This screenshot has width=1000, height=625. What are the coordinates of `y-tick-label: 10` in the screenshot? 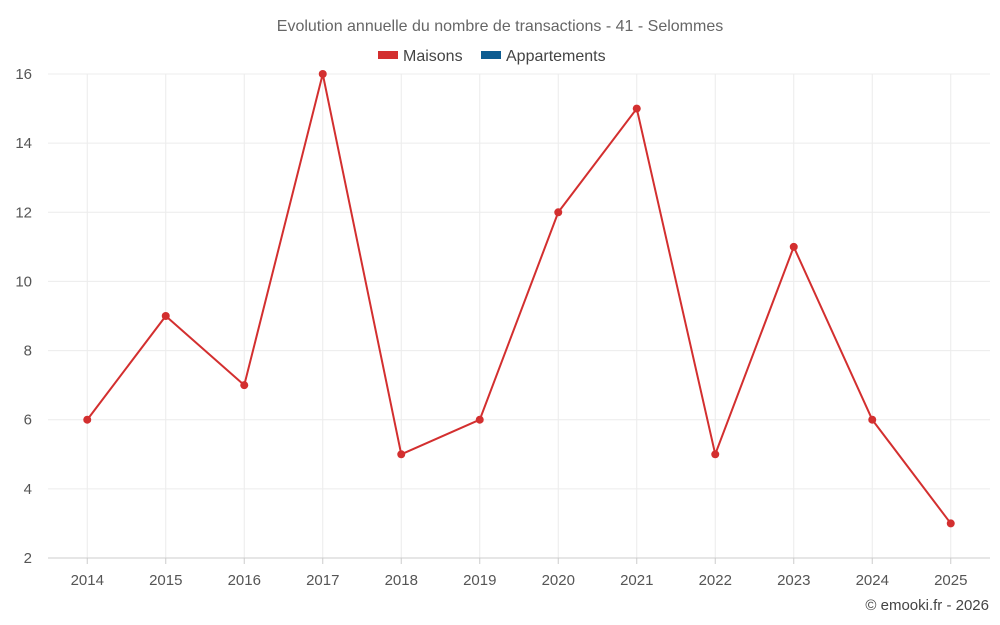 It's located at (23, 281).